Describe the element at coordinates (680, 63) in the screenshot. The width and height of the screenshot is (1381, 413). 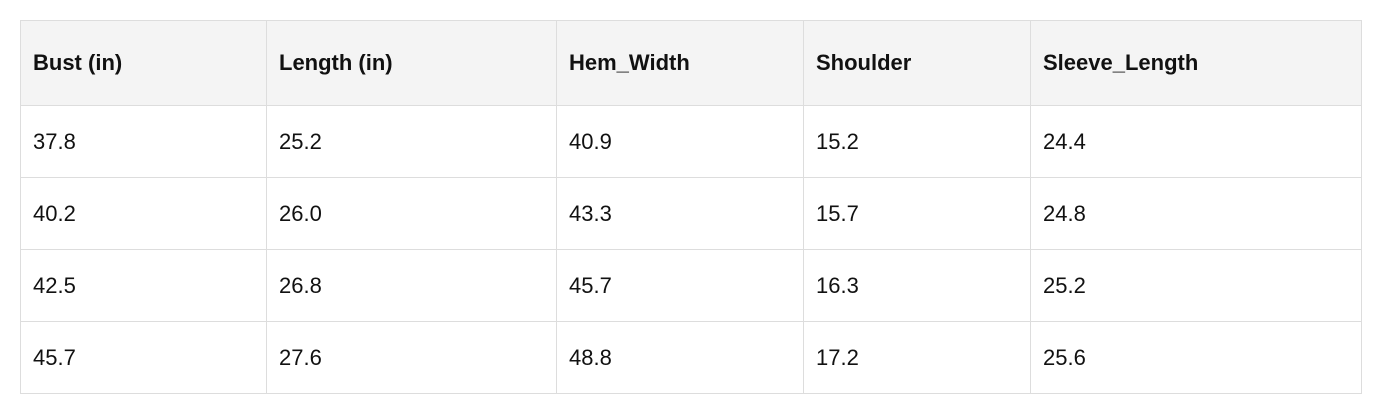
I see `header-cell: Hem_Width` at that location.